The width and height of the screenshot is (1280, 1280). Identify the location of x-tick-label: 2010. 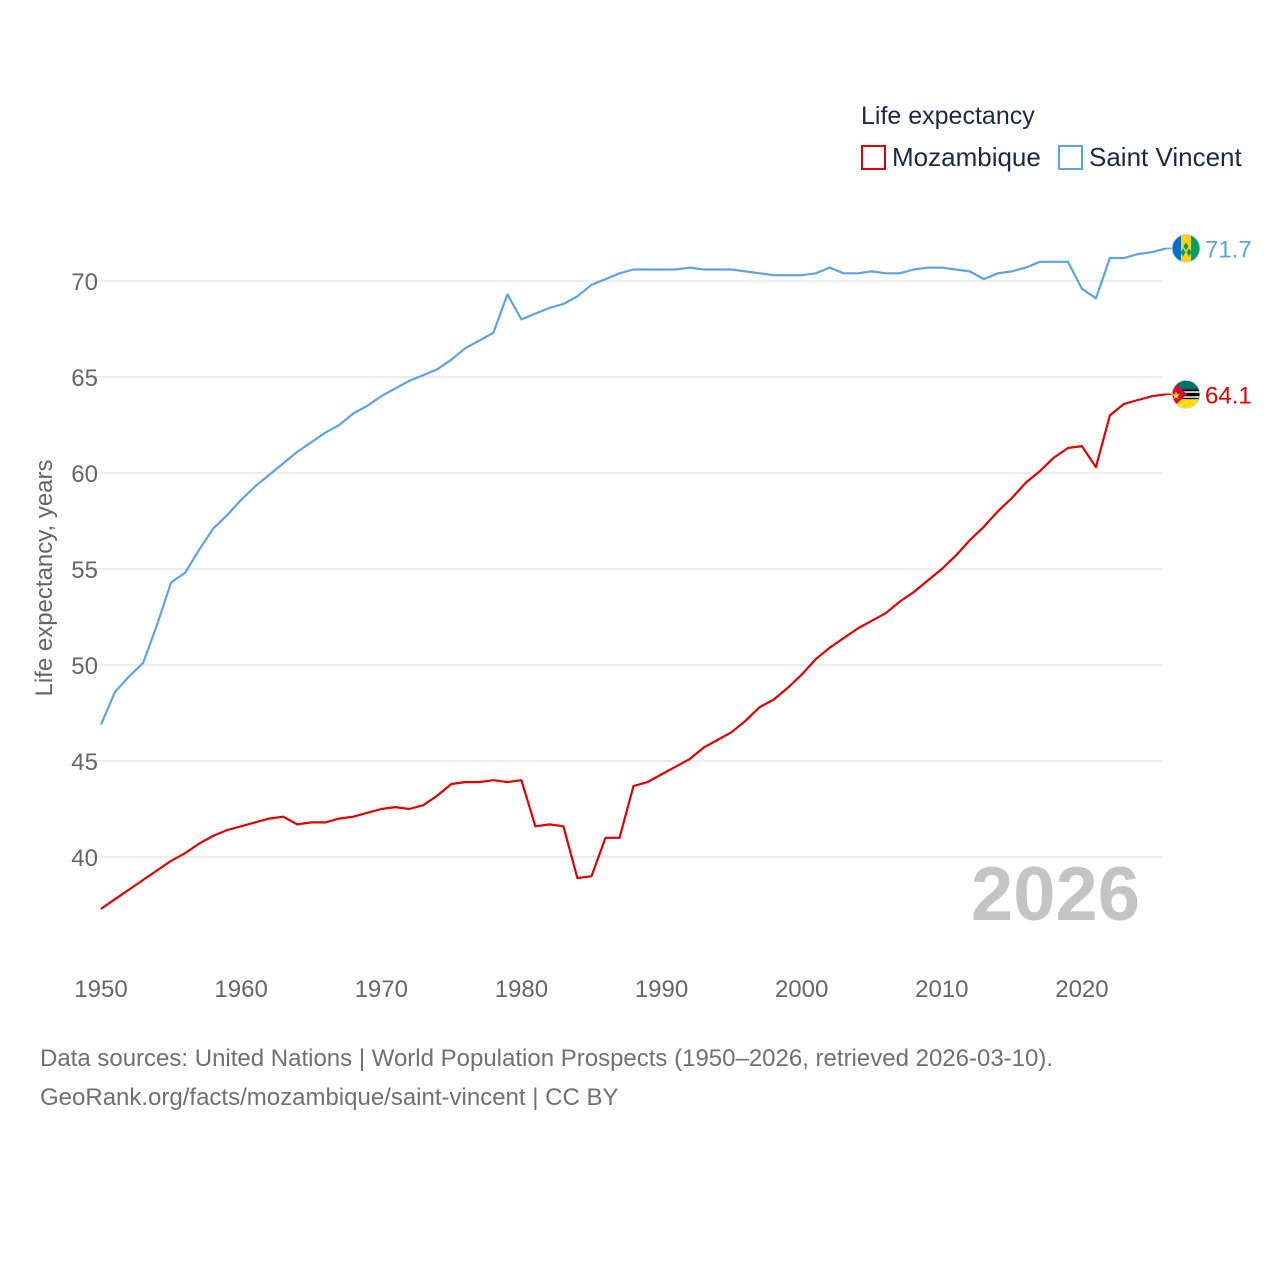
(941, 989).